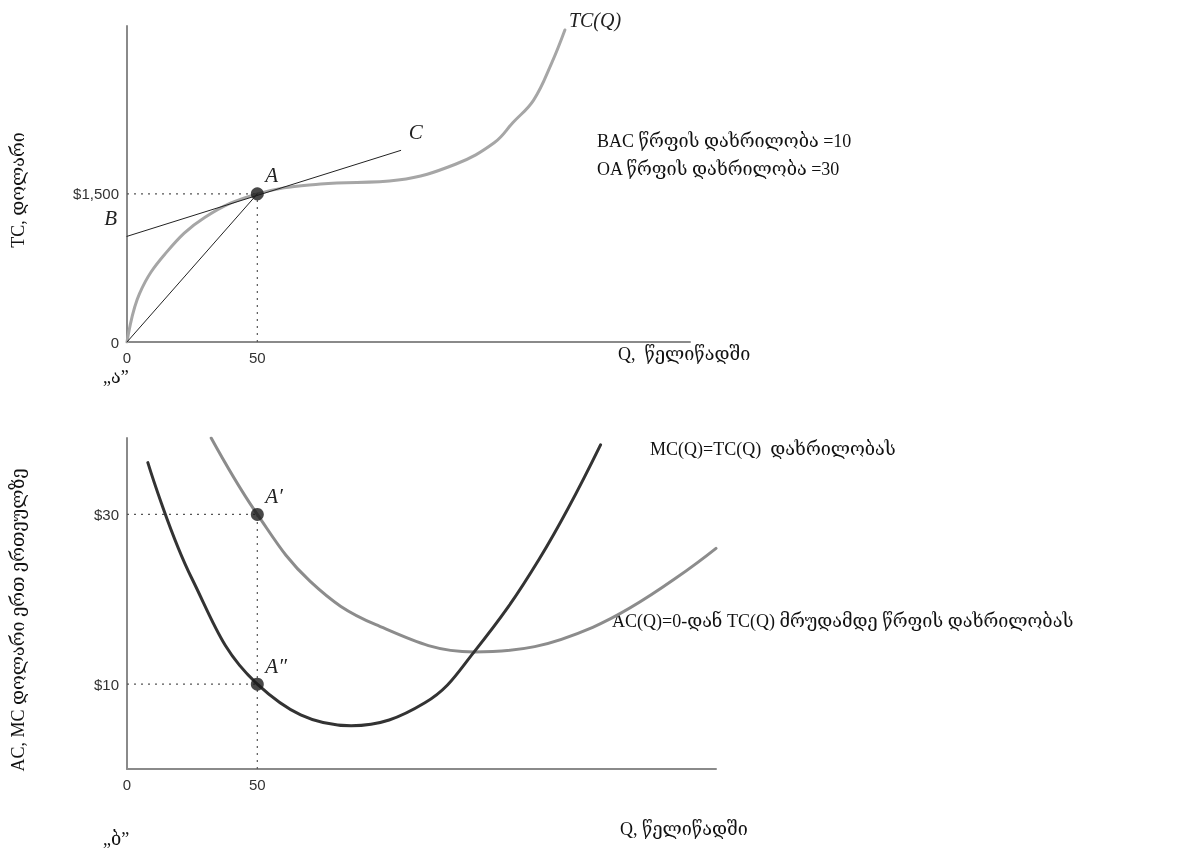 The height and width of the screenshot is (859, 1180). I want to click on annotation: MC(Q)=TC(Q) დახრილობას, so click(773, 449).